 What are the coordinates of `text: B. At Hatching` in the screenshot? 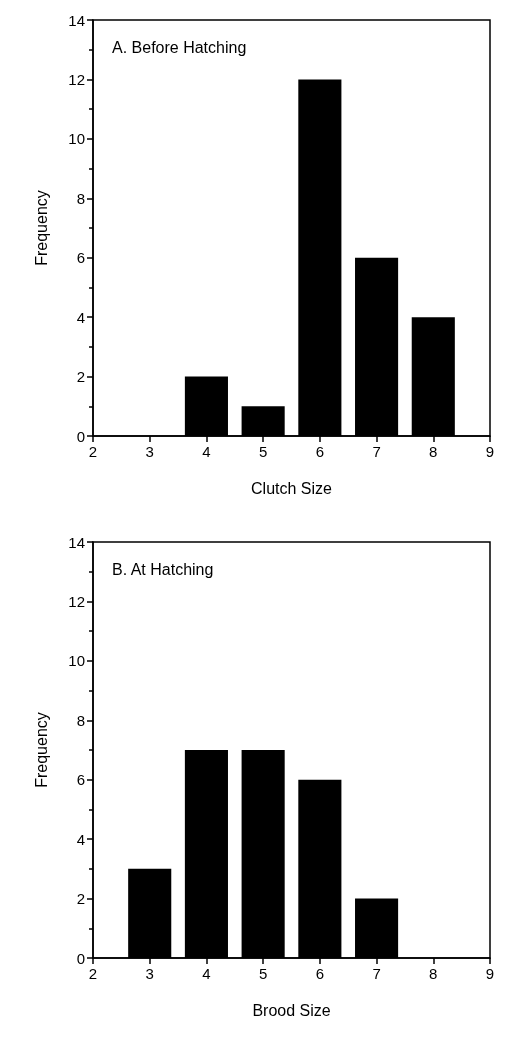 It's located at (163, 569).